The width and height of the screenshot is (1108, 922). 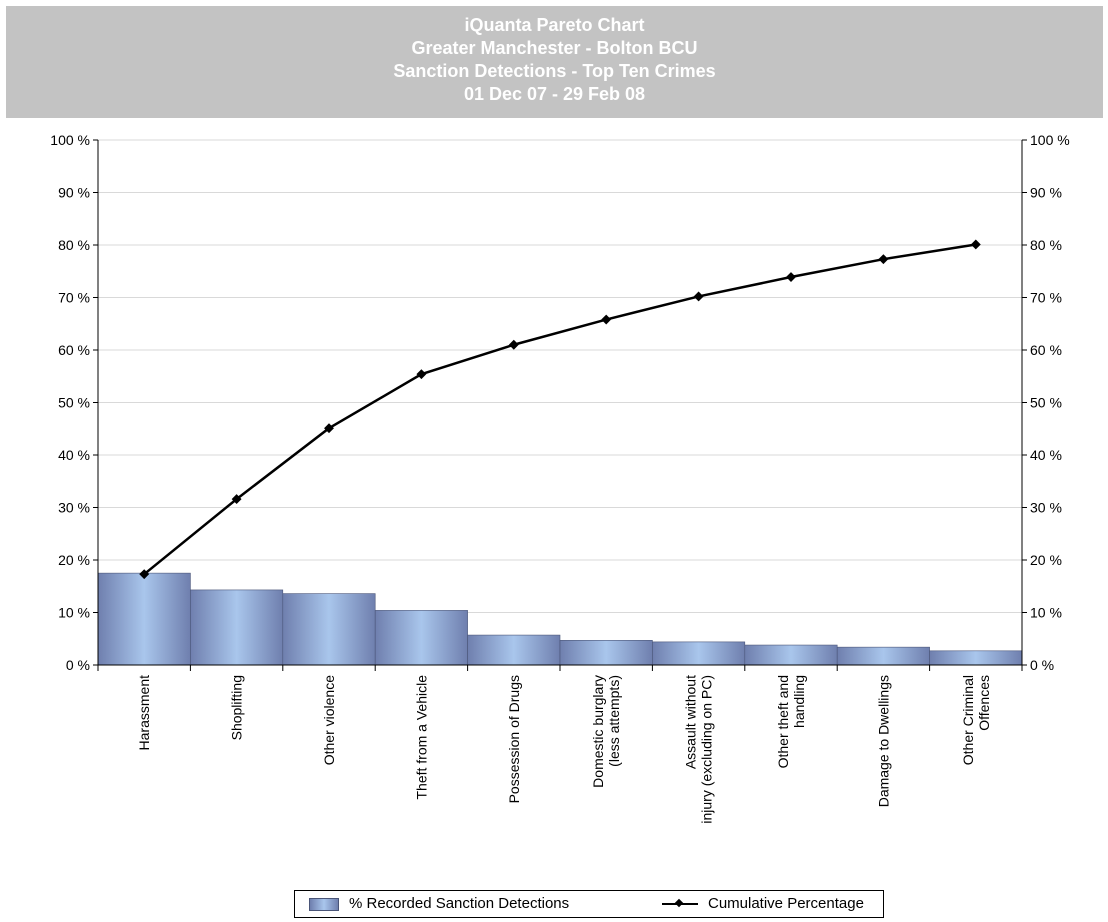 What do you see at coordinates (679, 903) in the screenshot?
I see `line-legend-marker` at bounding box center [679, 903].